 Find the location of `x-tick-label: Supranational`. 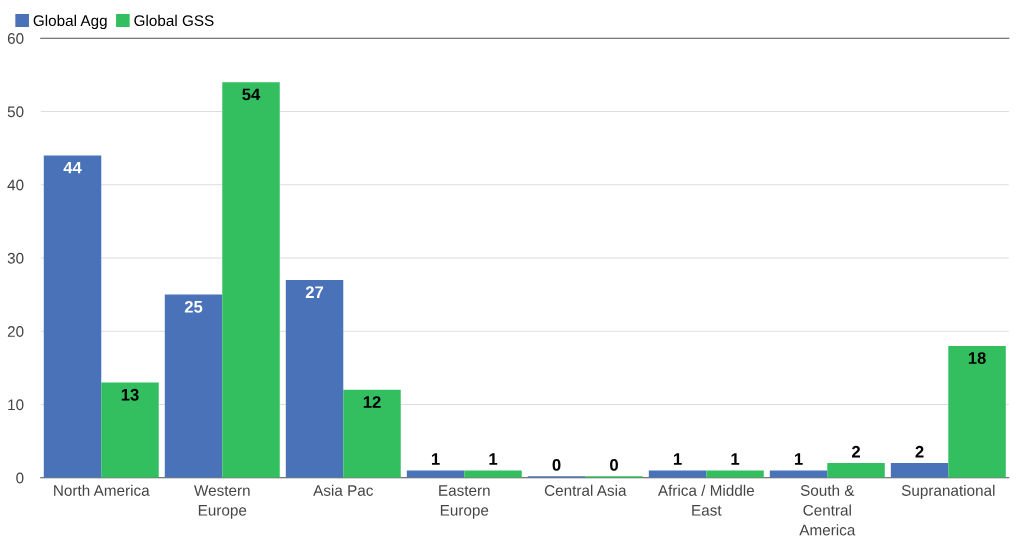

x-tick-label: Supranational is located at coordinates (948, 491).